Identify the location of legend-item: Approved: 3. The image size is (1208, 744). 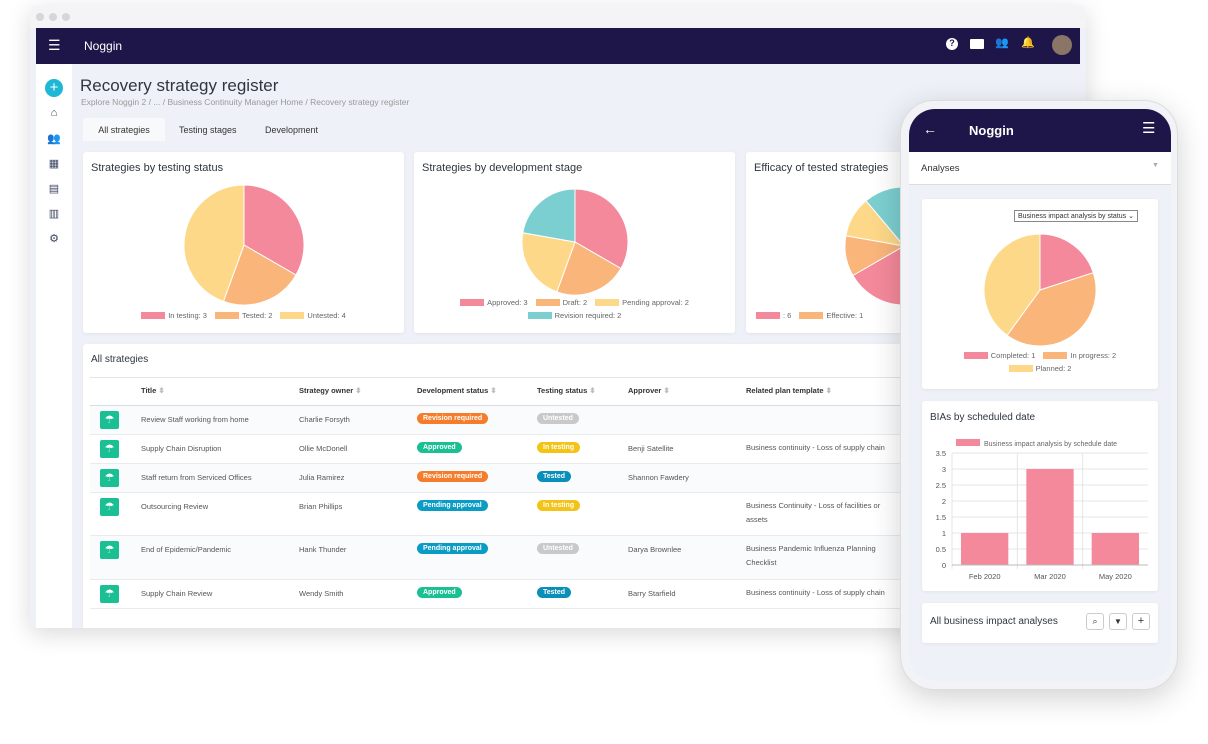
(494, 302).